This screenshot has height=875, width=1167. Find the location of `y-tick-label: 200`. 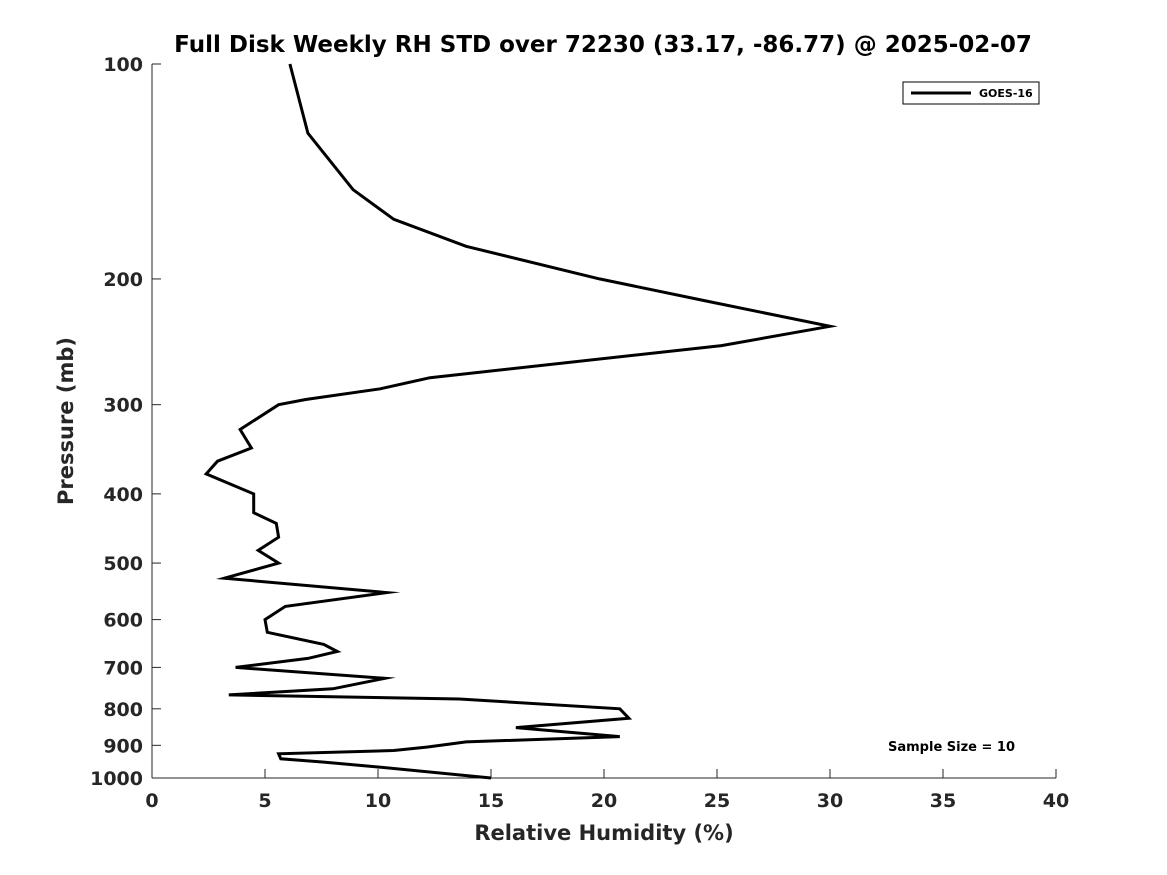

y-tick-label: 200 is located at coordinates (123, 280).